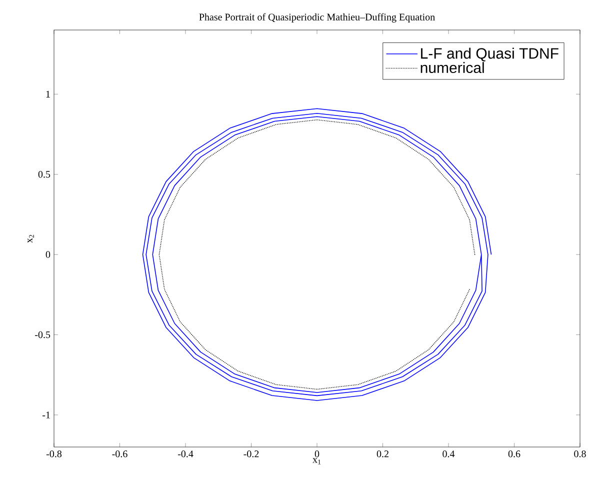  What do you see at coordinates (48, 254) in the screenshot?
I see `y-tick-label: 0` at bounding box center [48, 254].